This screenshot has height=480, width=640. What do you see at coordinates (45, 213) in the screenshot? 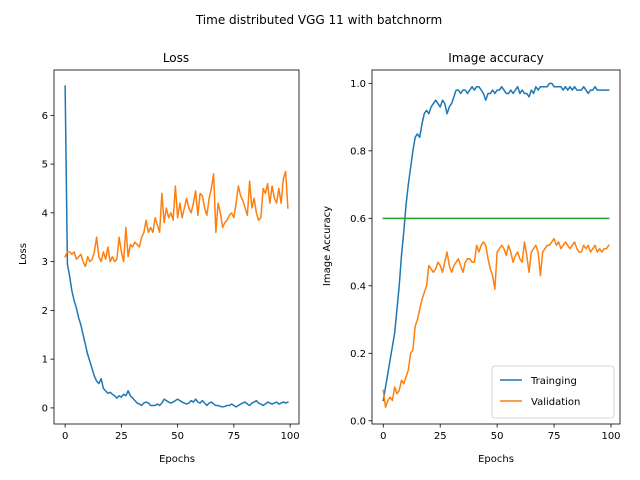
I see `loss-y-tick-label: 4` at bounding box center [45, 213].